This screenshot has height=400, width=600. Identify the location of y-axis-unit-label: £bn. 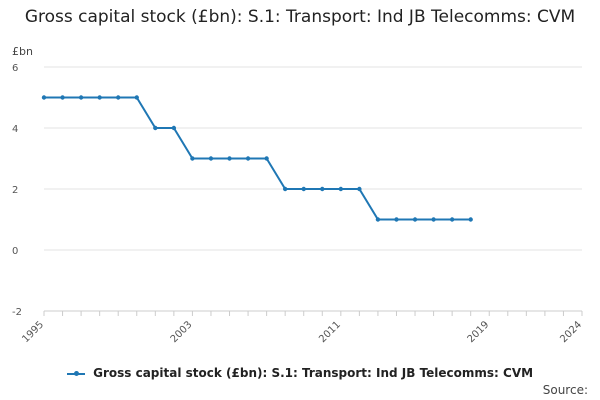
(22, 51).